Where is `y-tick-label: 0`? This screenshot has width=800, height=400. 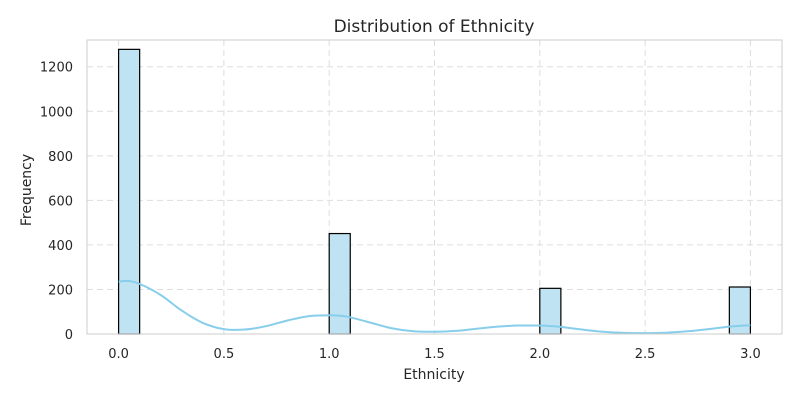
y-tick-label: 0 is located at coordinates (69, 335).